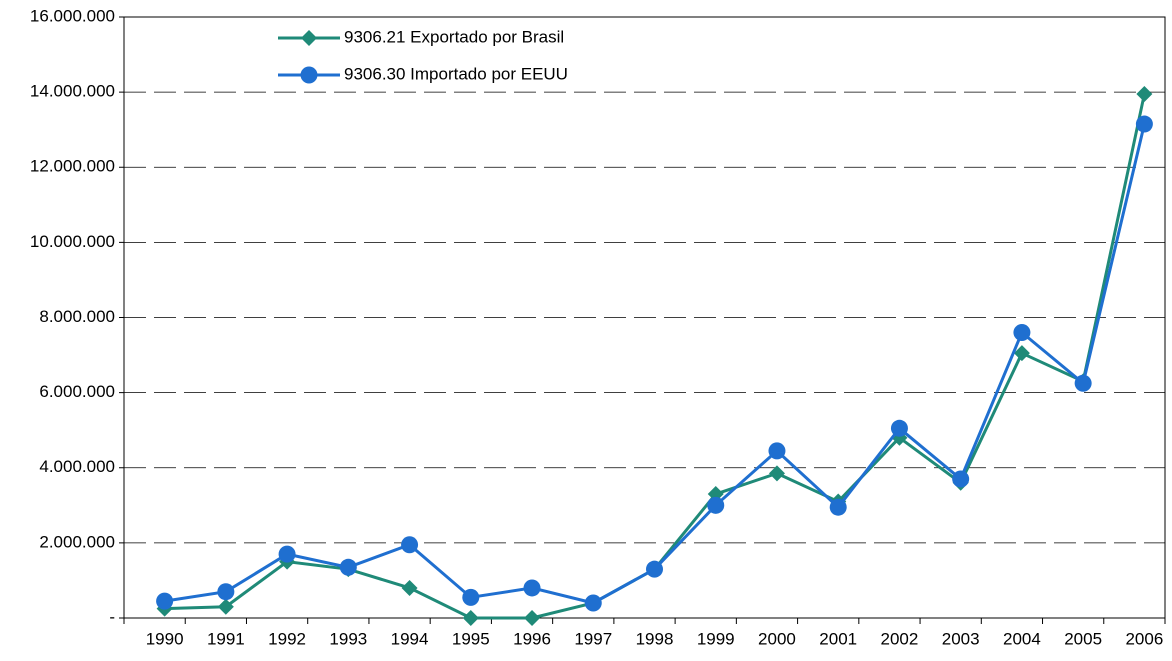  I want to click on x-tick-label: 1993, so click(348, 638).